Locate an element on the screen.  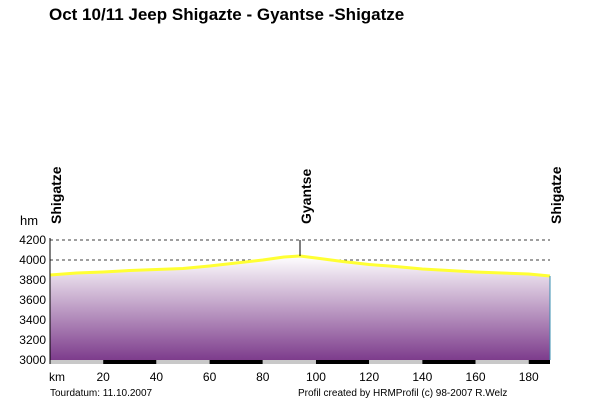
y-tick-label-3800: 3800 is located at coordinates (32, 280).